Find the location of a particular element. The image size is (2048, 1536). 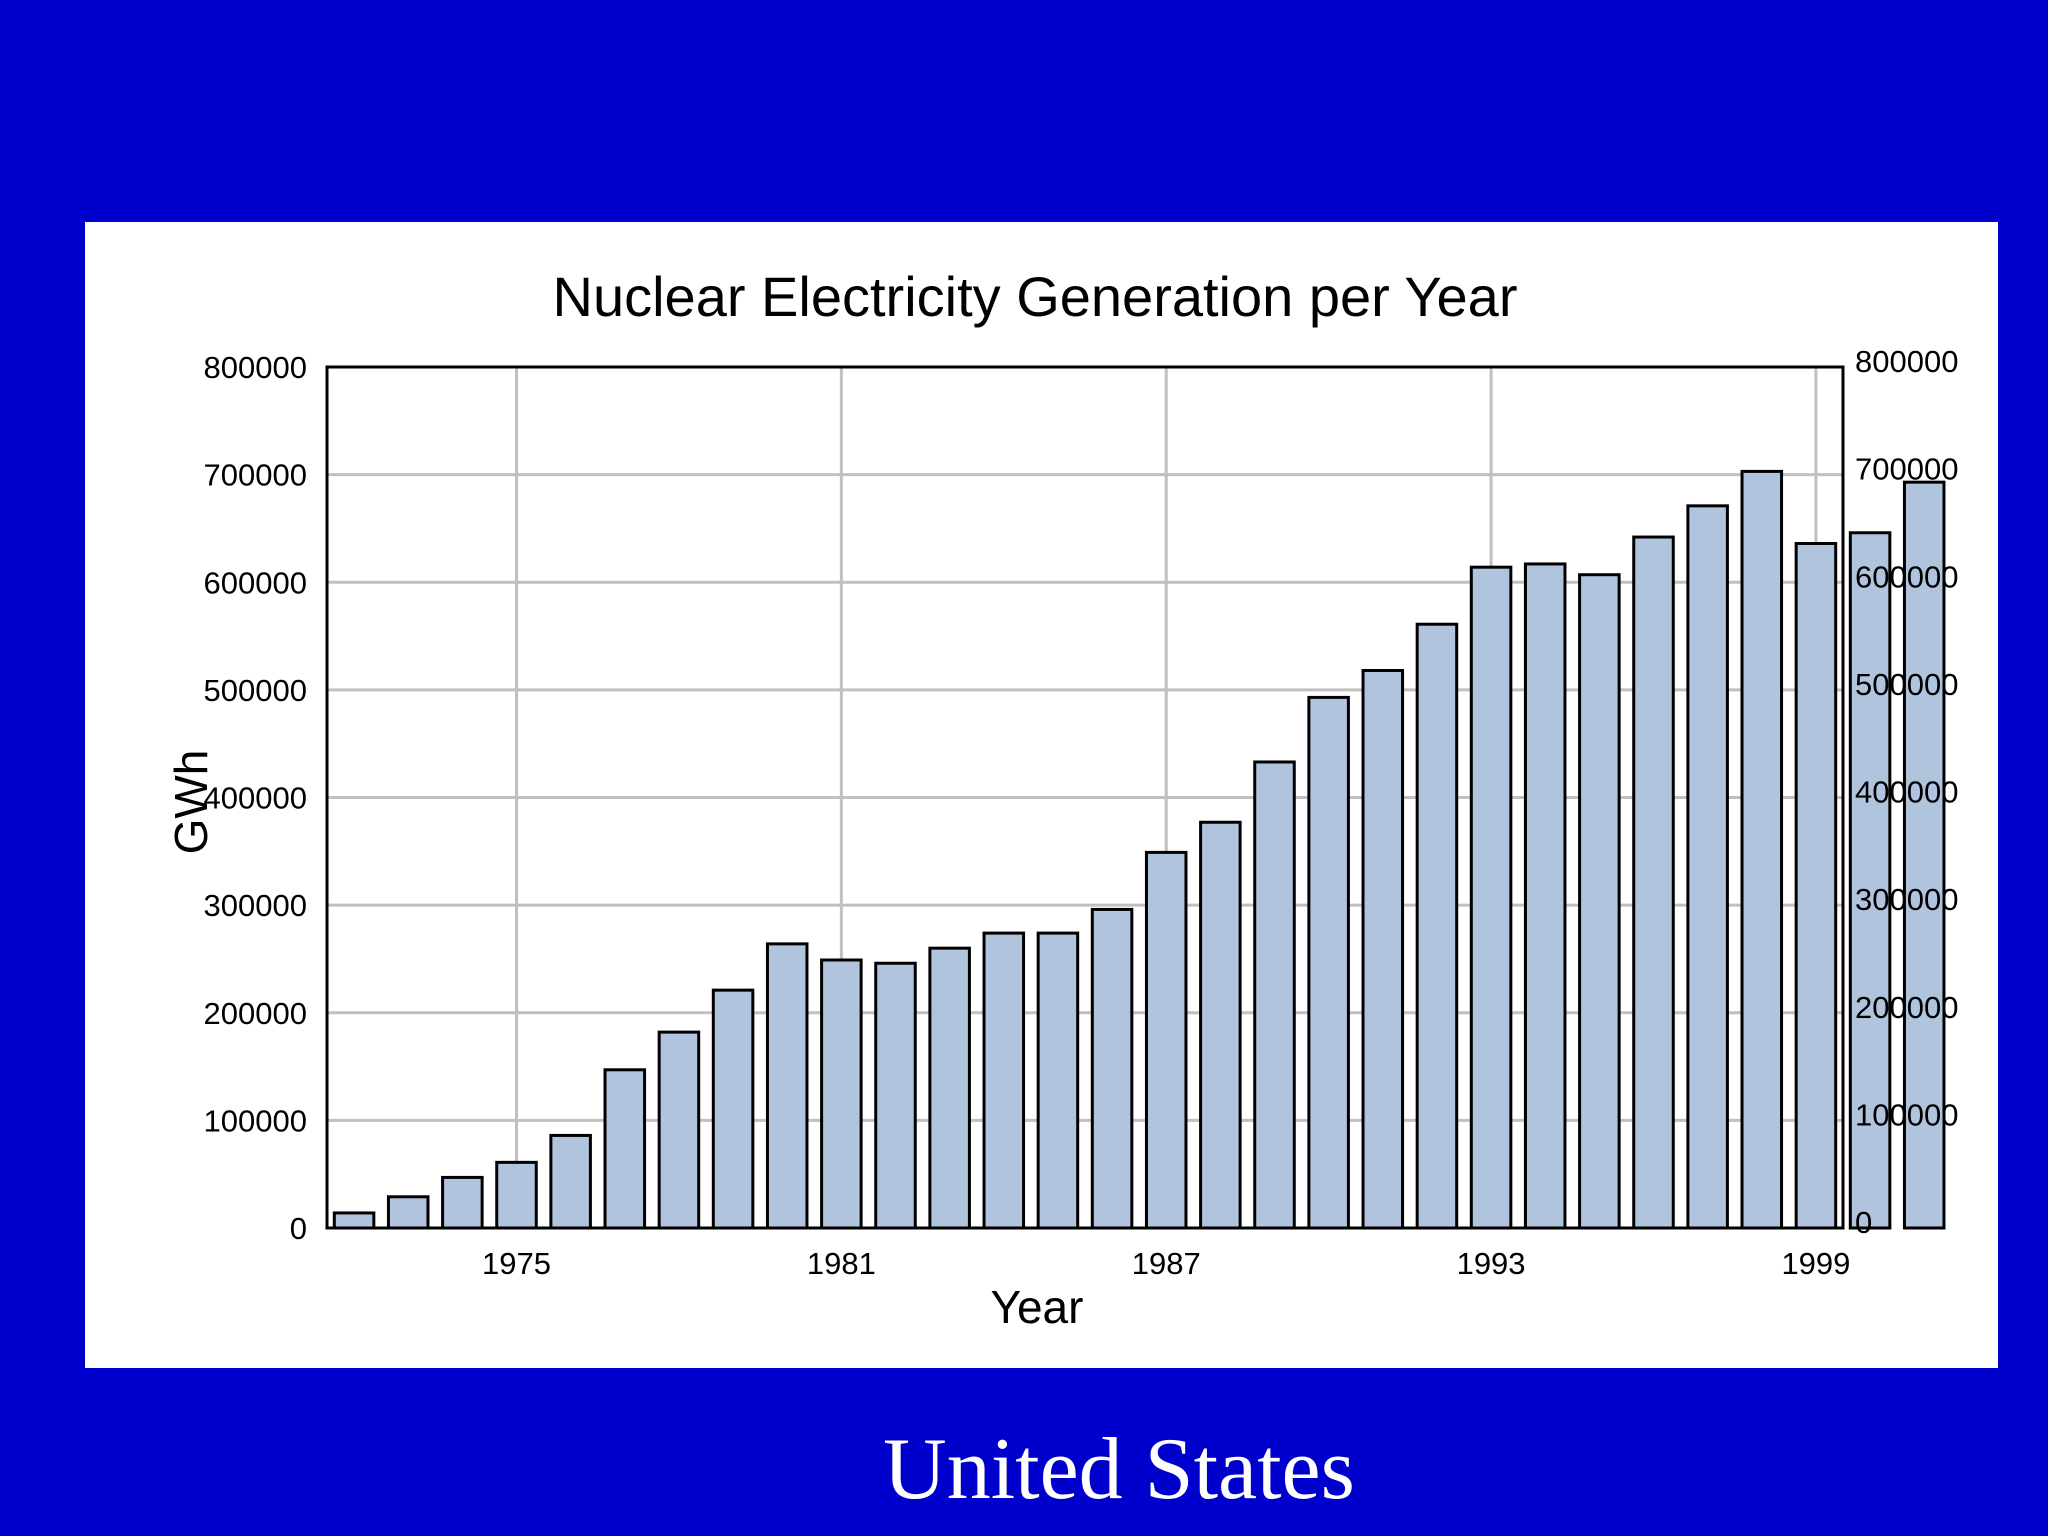

y-tick-label-left: 300000 is located at coordinates (255, 905).